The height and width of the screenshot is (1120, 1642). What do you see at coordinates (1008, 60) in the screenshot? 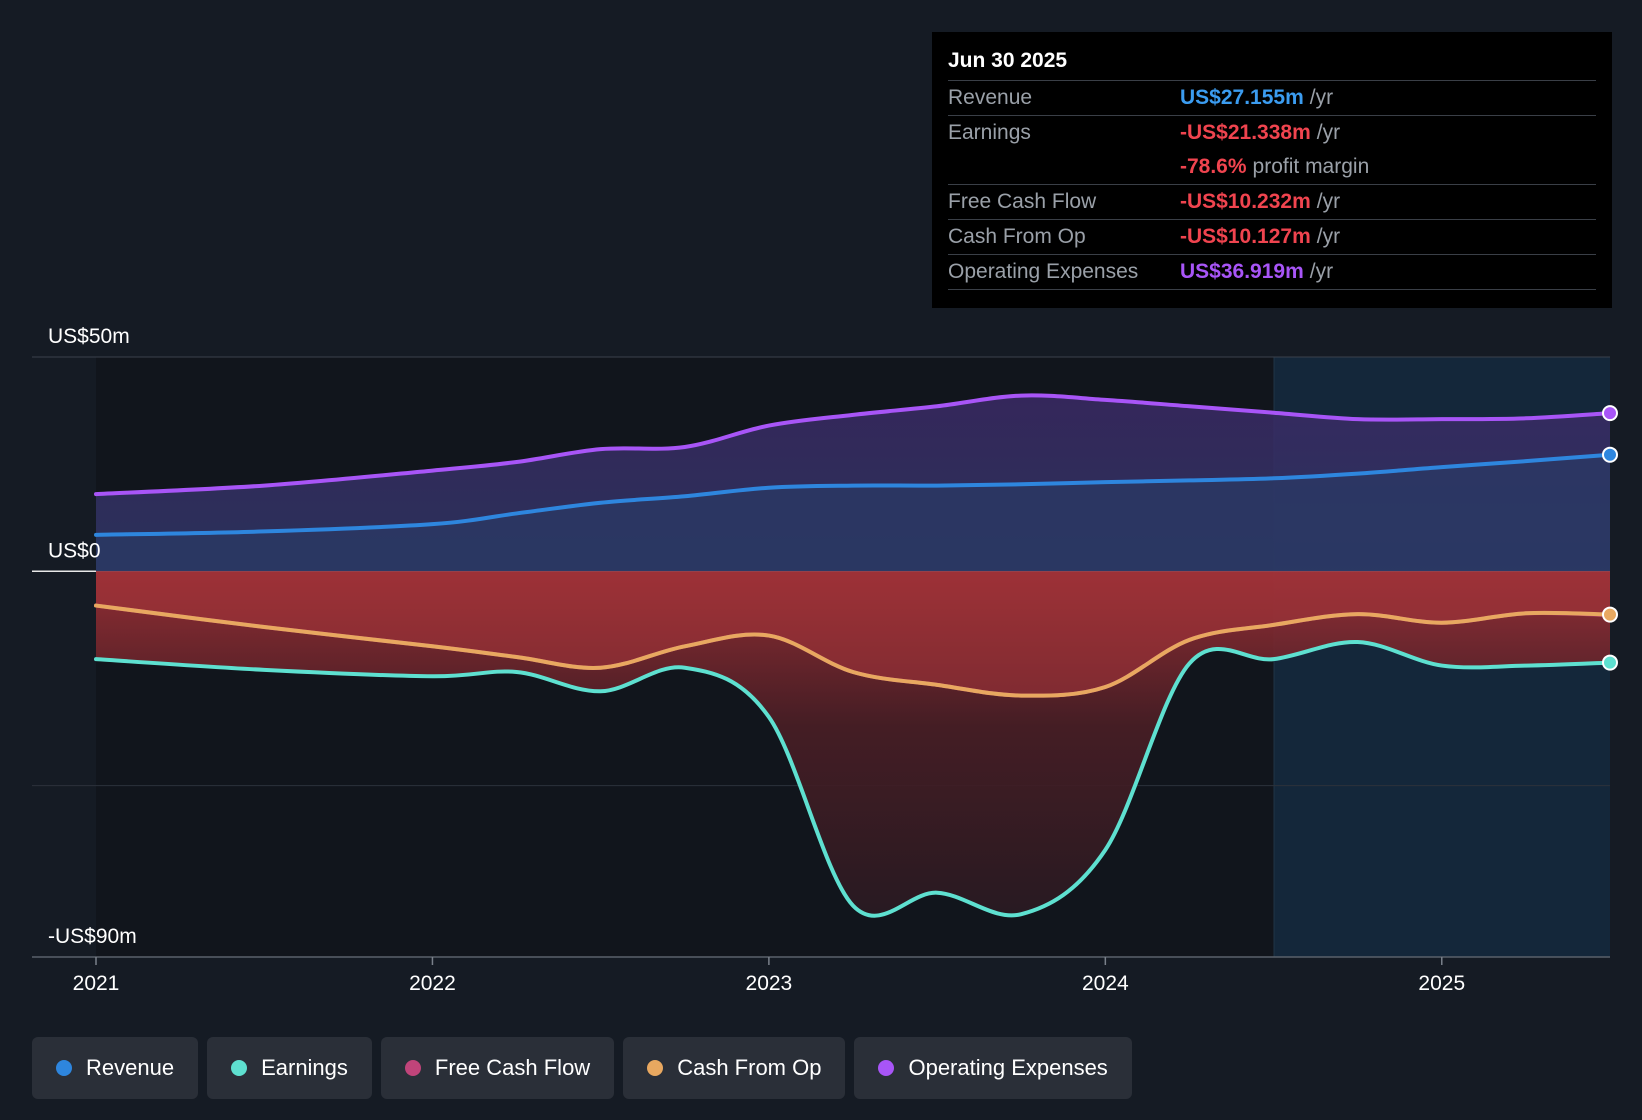
I see `tooltip-date: Jun 30 2025` at bounding box center [1008, 60].